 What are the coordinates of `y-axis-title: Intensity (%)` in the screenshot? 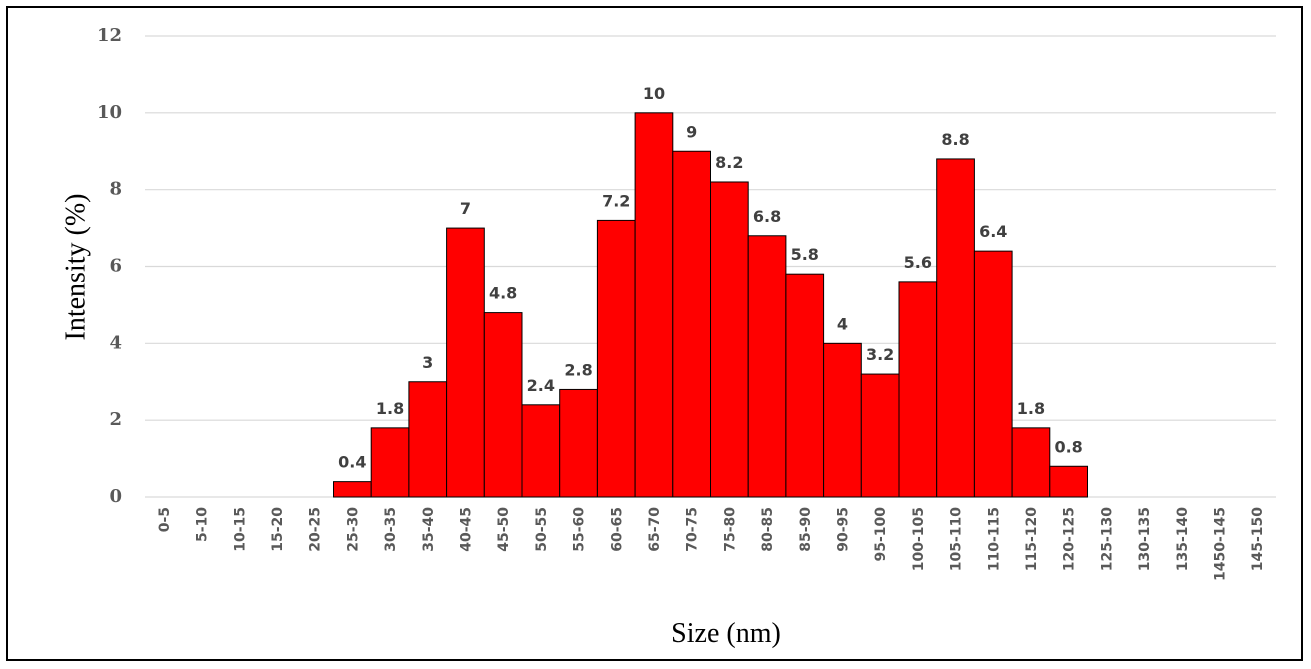 It's located at (75, 267).